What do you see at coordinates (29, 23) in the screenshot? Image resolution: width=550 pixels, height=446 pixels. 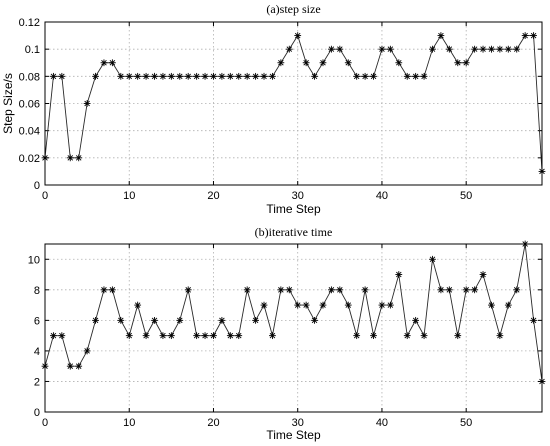 I see `y-tick-label: 0.12` at bounding box center [29, 23].